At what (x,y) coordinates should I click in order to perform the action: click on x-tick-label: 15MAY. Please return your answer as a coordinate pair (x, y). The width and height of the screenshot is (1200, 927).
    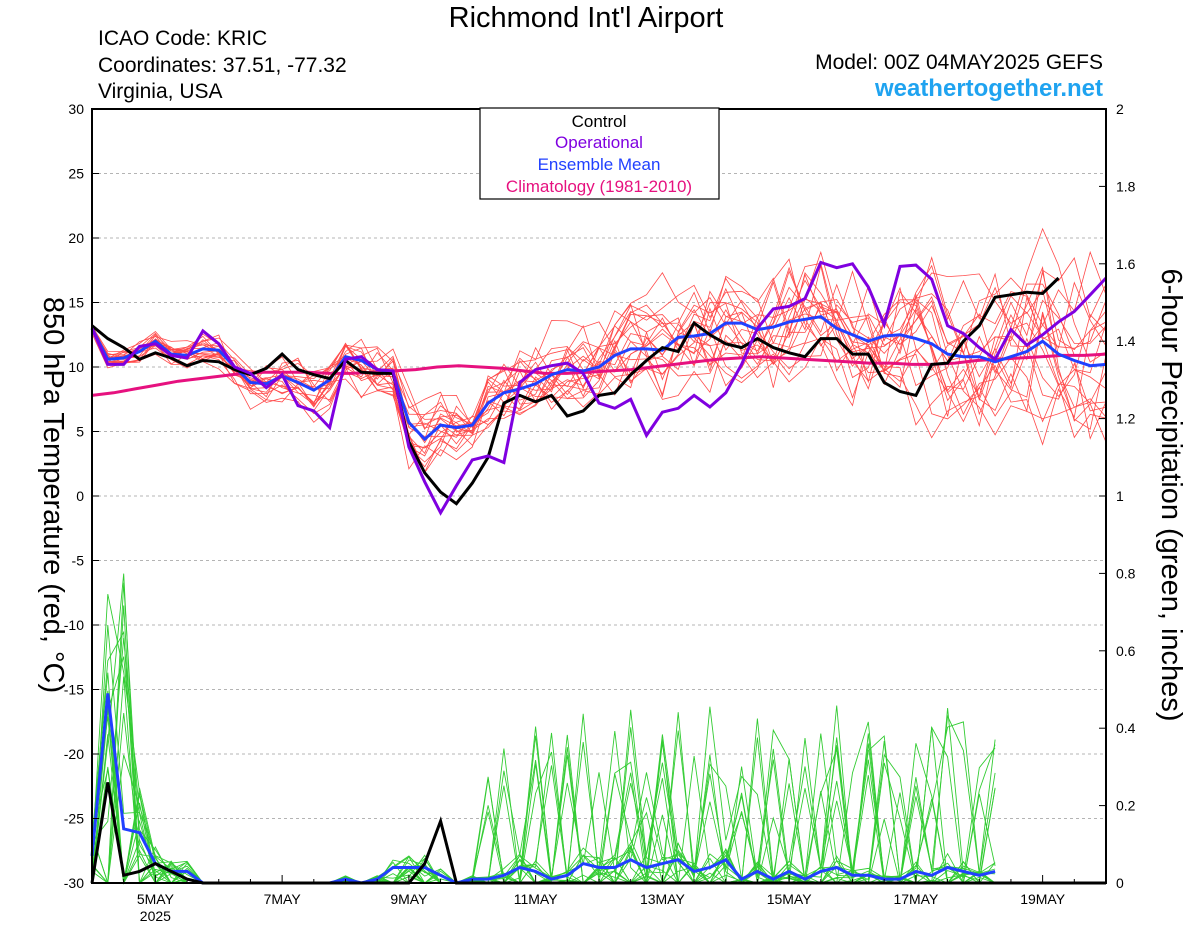
    Looking at the image, I should click on (790, 899).